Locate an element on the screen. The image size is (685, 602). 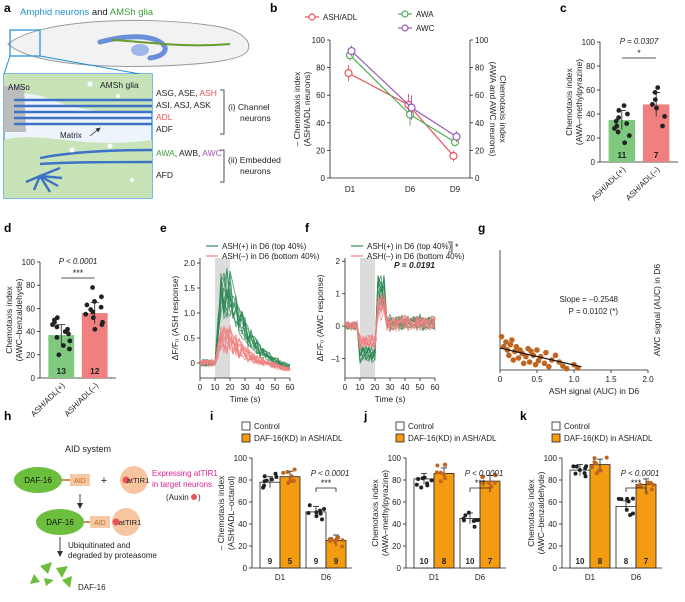
k-legend-label: DAF-16(KD) in ASH/ADL is located at coordinates (608, 438).